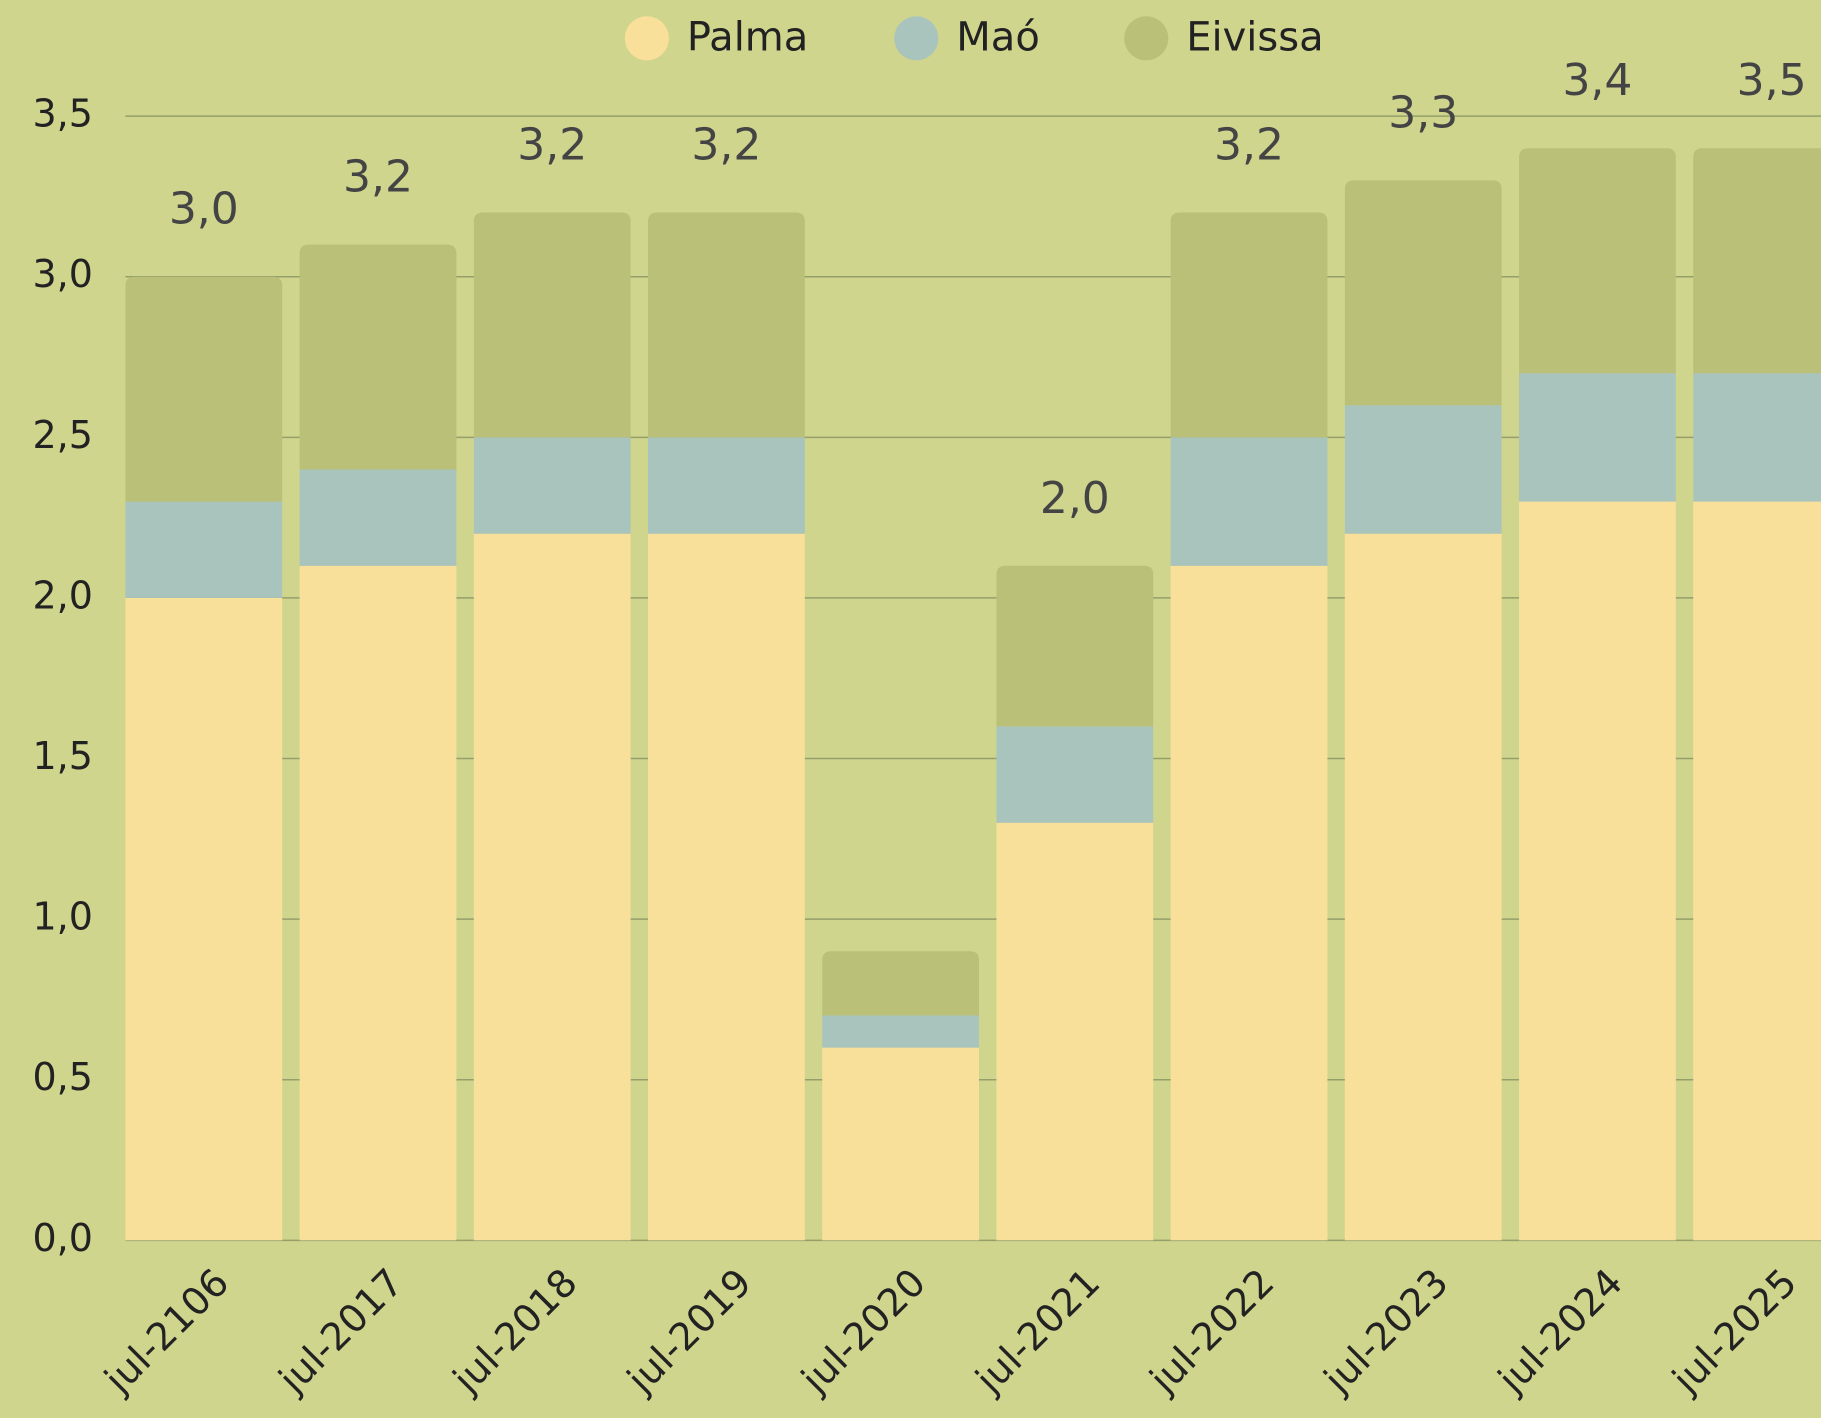 This screenshot has height=1418, width=1821. Describe the element at coordinates (747, 37) in the screenshot. I see `legend-label: Palma` at that location.